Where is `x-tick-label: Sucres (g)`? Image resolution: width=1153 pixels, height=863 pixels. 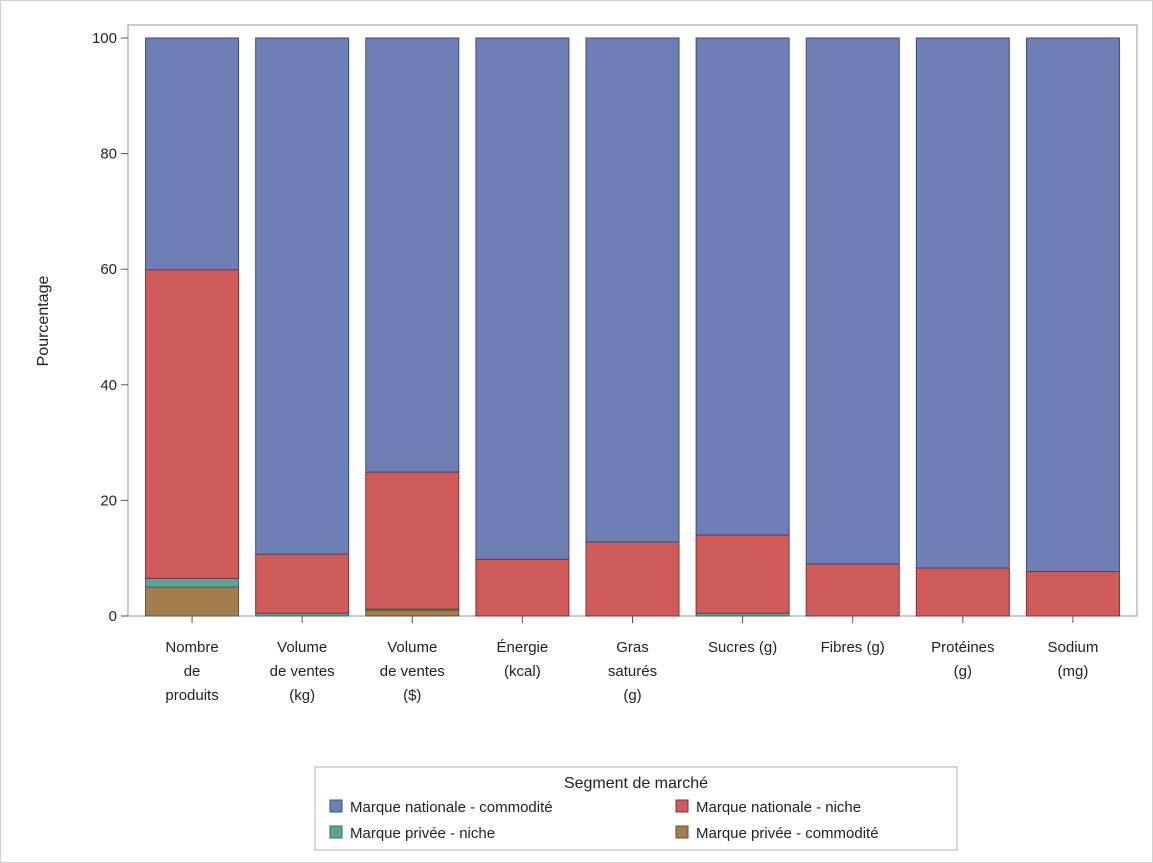 x-tick-label: Sucres (g) is located at coordinates (742, 647).